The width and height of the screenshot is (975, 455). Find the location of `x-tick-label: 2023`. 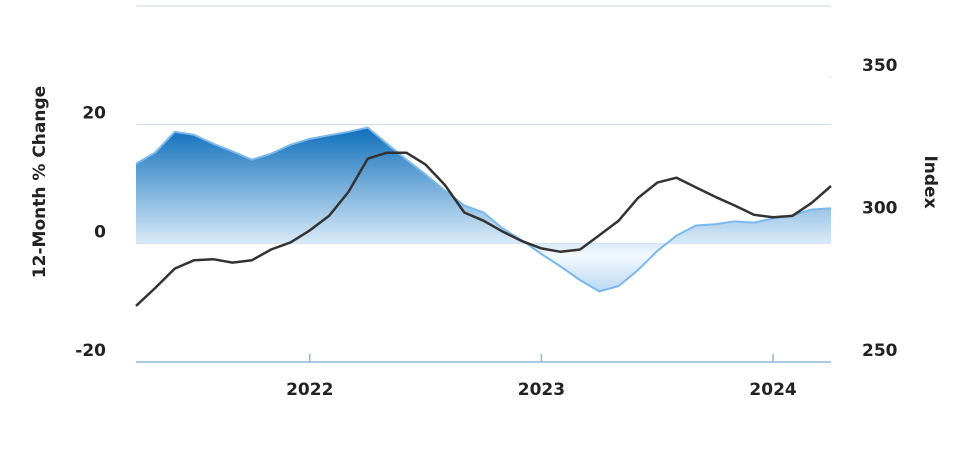

x-tick-label: 2023 is located at coordinates (541, 390).